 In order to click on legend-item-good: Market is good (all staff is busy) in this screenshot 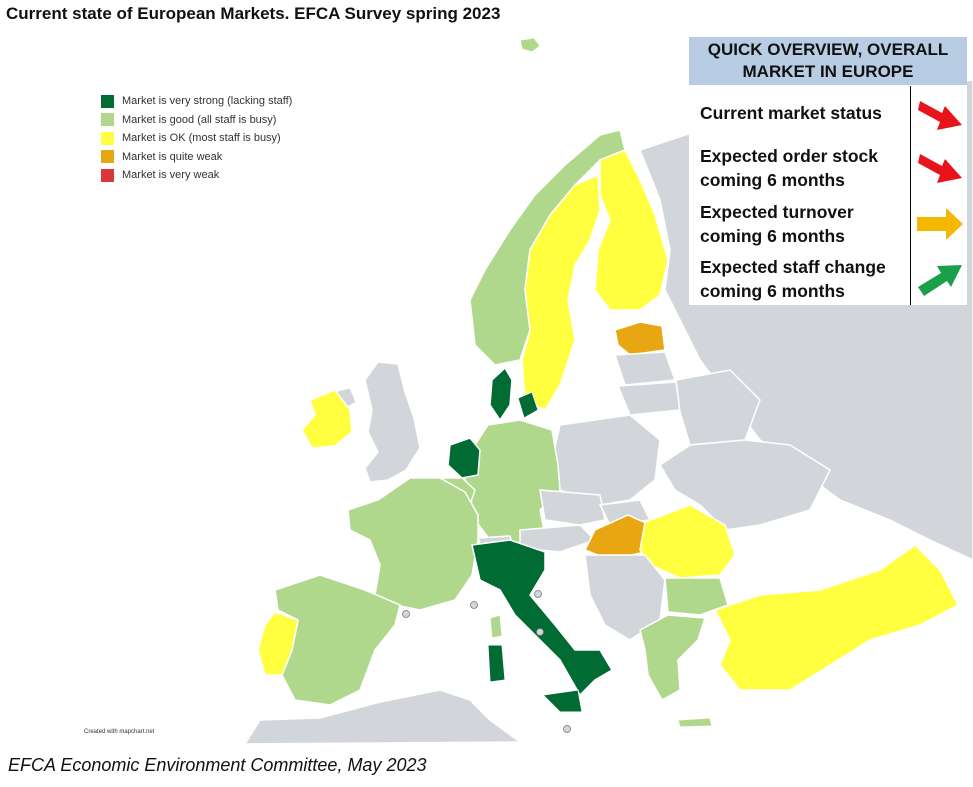, I will do `click(196, 120)`.